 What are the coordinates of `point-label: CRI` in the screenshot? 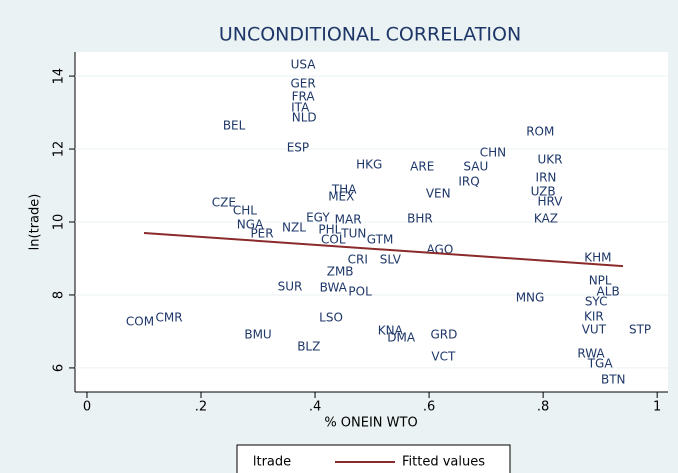 It's located at (358, 259).